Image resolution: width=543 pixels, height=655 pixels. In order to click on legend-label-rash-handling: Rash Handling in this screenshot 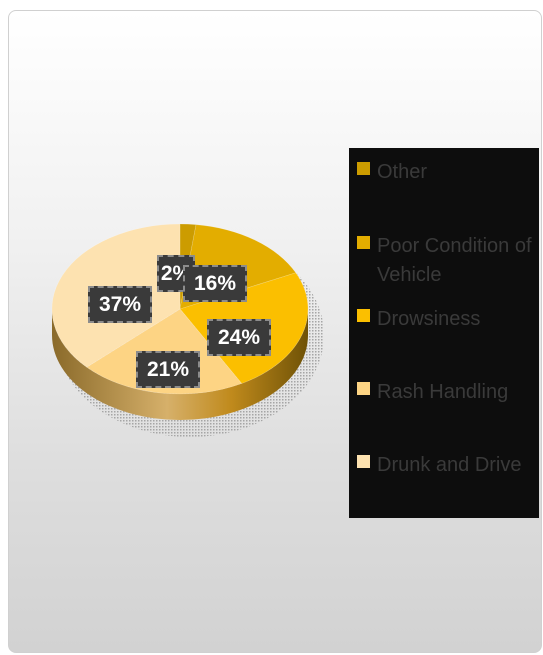, I will do `click(443, 392)`.